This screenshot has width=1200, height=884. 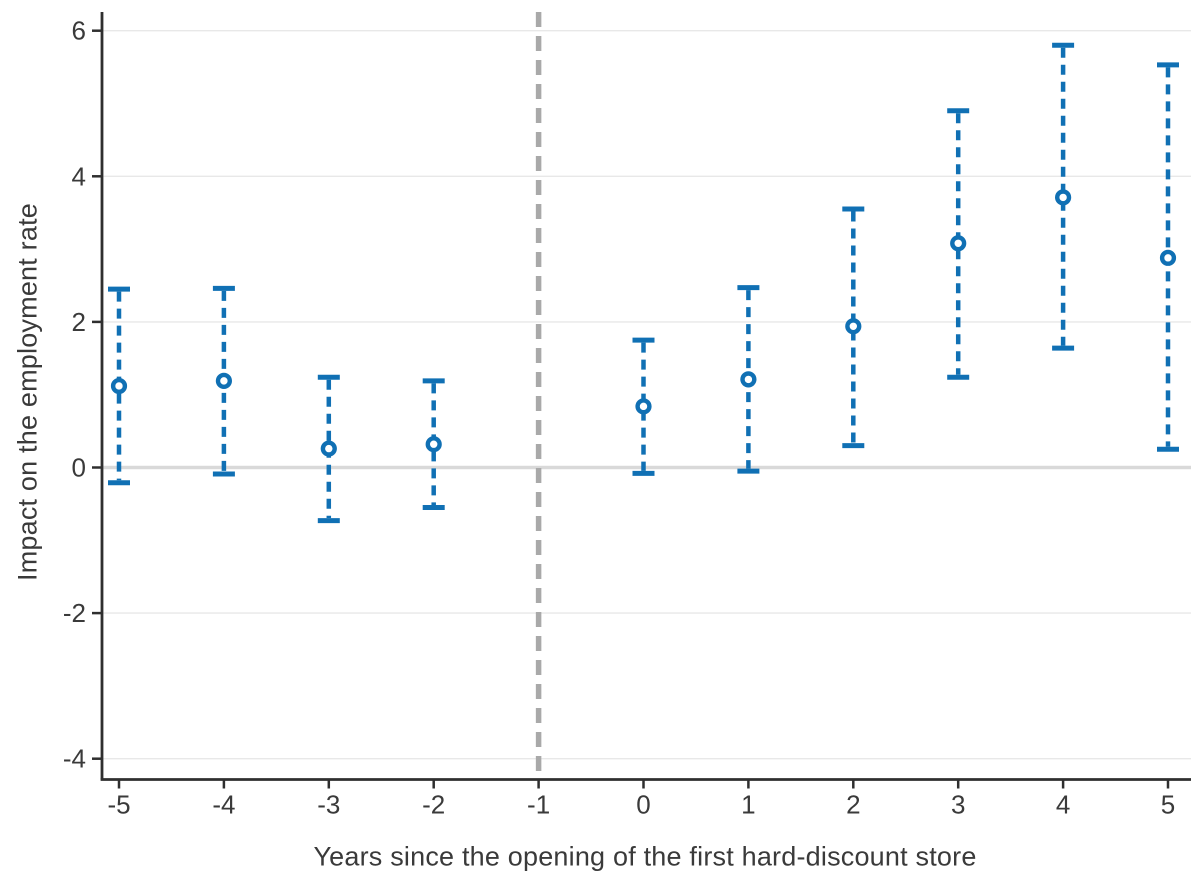 I want to click on x-tick-label: 0, so click(x=643, y=805).